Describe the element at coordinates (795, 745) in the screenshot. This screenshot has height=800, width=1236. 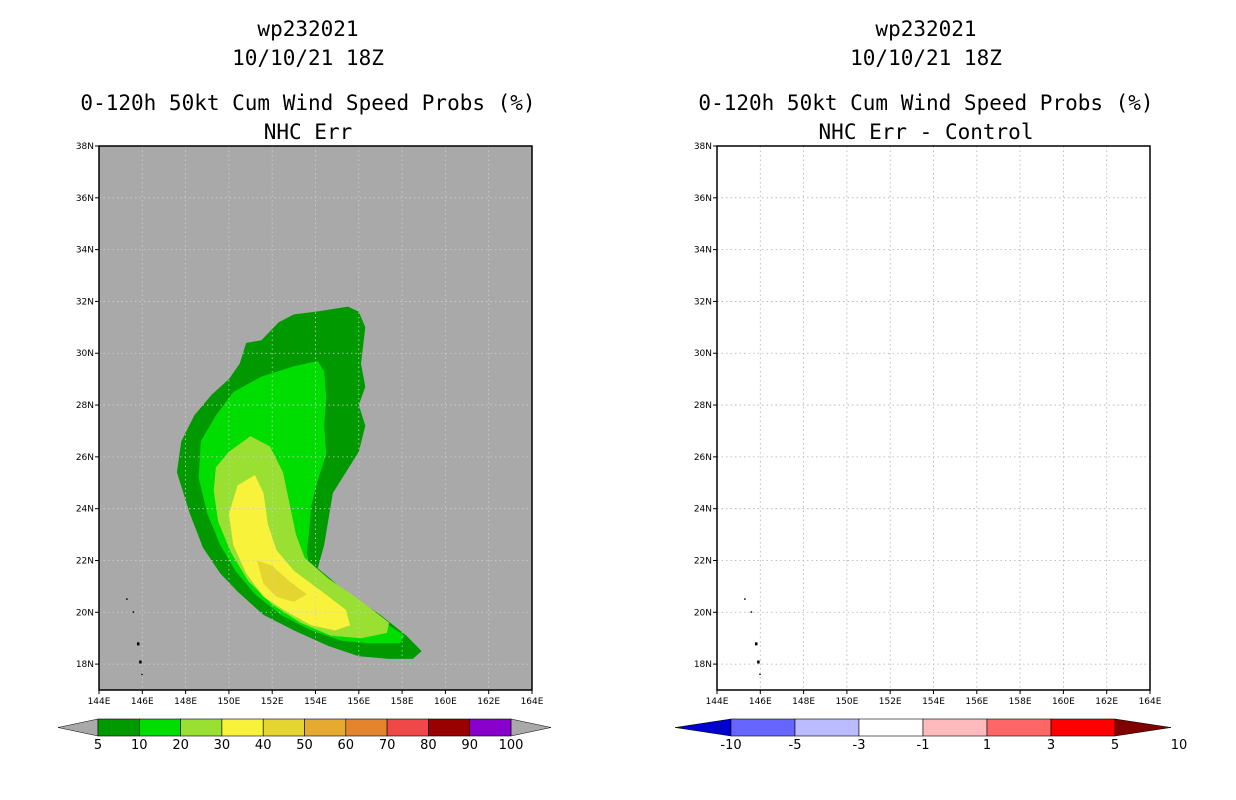
I see `colorbar-label: -5` at that location.